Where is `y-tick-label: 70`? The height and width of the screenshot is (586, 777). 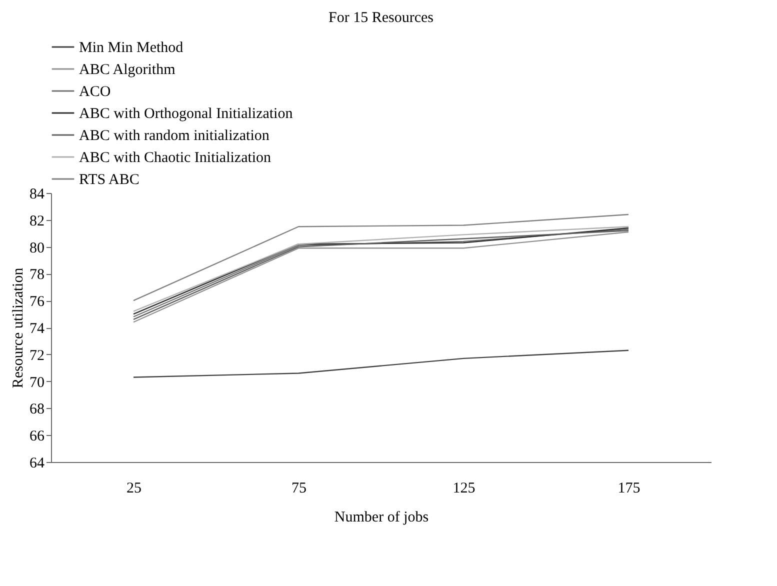 y-tick-label: 70 is located at coordinates (37, 382).